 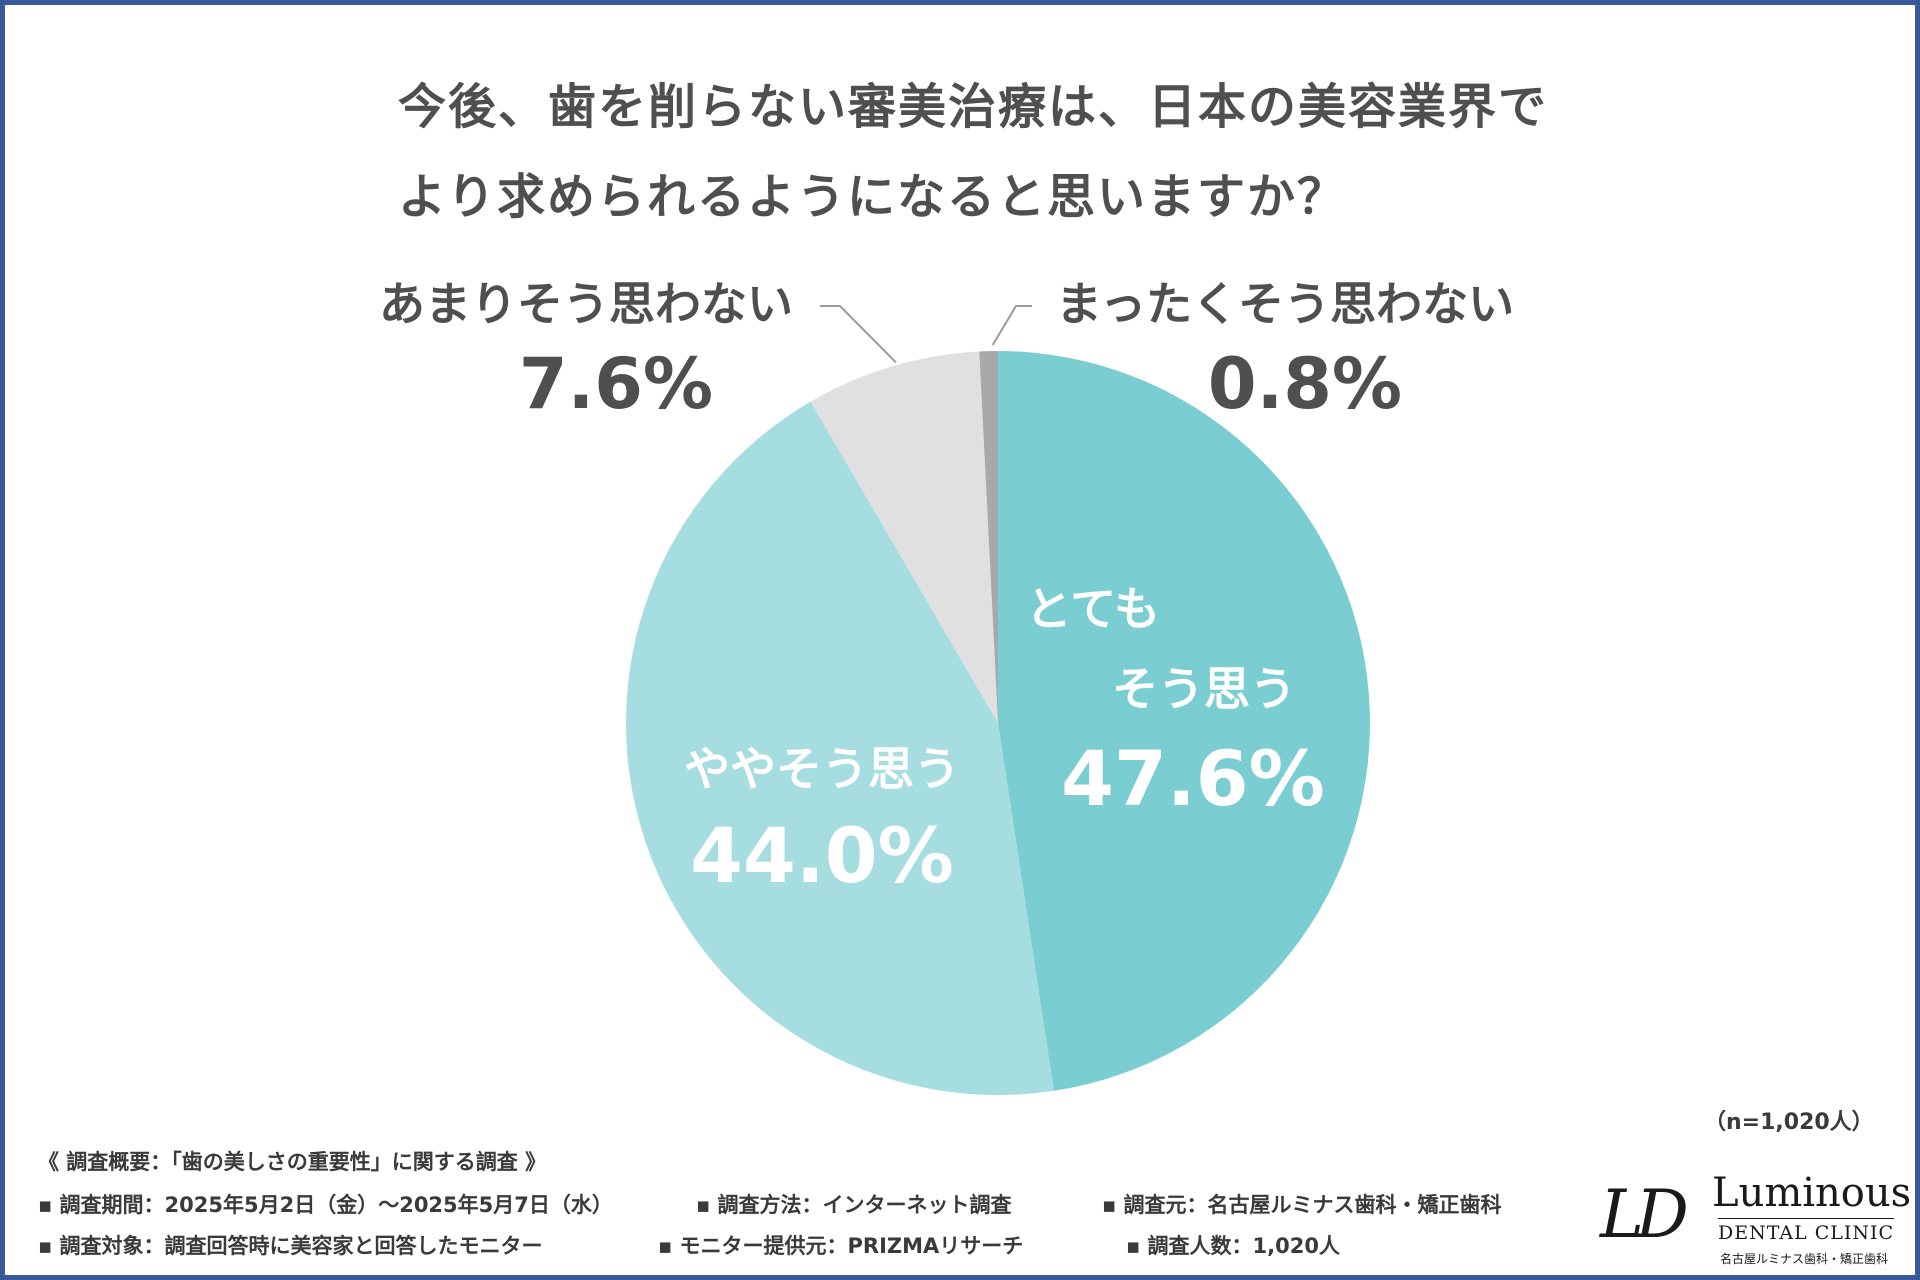 I want to click on survey-period: ▪ 調査期間：2025年5月2日（金）～2025年5月7日（水）, so click(x=325, y=1205).